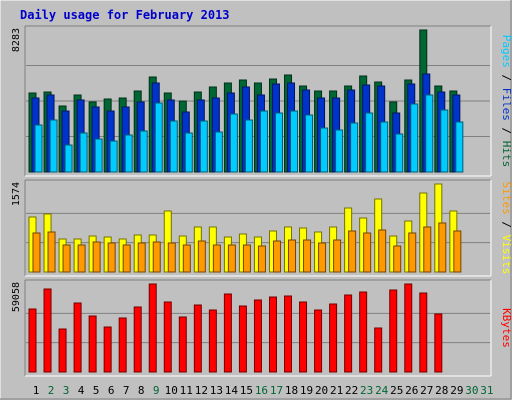 Image resolution: width=512 pixels, height=400 pixels. What do you see at coordinates (66, 390) in the screenshot?
I see `day-tick-label: 3` at bounding box center [66, 390].